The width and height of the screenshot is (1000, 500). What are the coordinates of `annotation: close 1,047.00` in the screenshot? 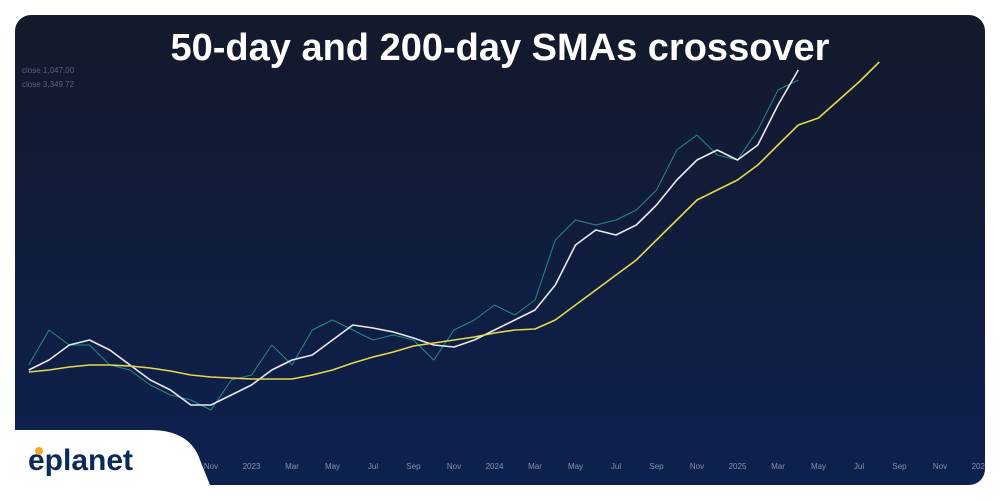 It's located at (48, 70).